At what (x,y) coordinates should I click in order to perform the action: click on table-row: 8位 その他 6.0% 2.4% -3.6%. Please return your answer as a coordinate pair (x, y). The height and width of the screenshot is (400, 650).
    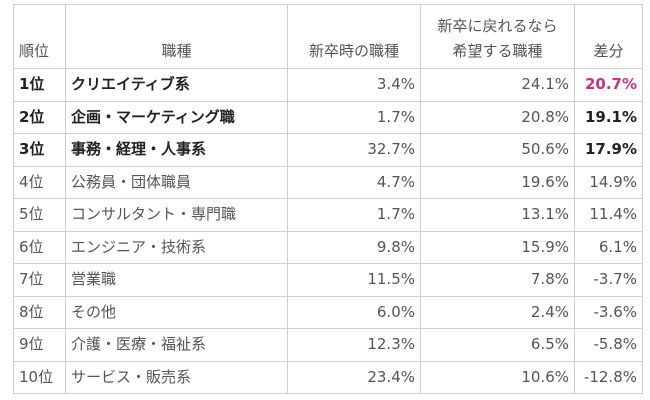
    Looking at the image, I should click on (328, 312).